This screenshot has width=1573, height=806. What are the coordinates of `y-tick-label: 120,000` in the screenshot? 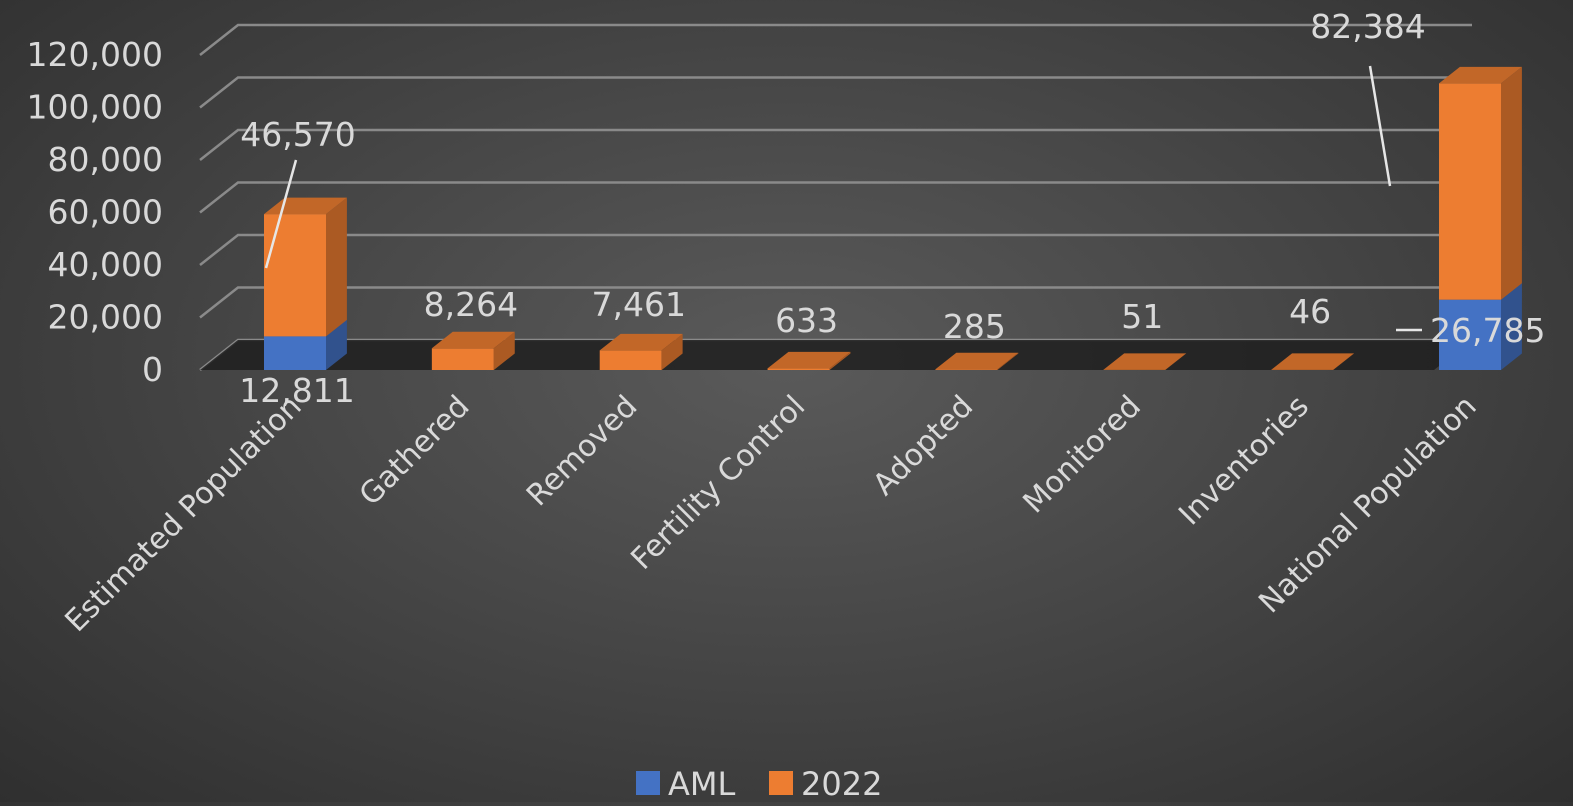 It's located at (95, 54).